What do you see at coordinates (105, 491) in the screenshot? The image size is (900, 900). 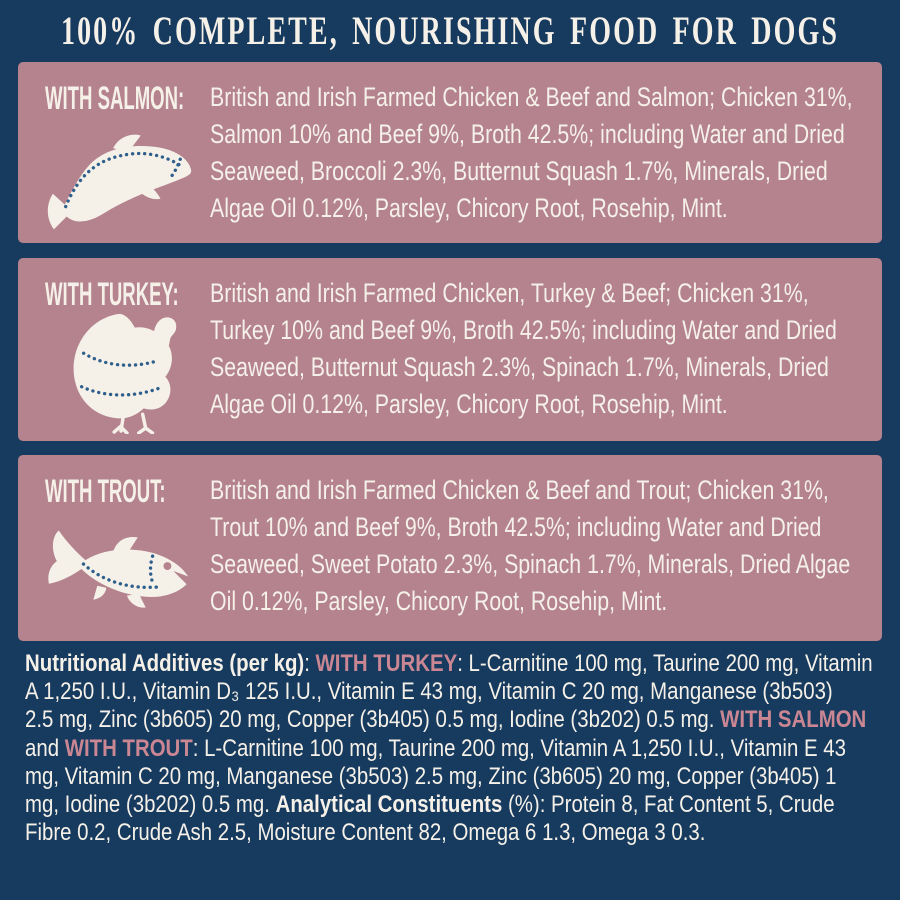 I see `panel-trout-label: WITH TROUT:` at bounding box center [105, 491].